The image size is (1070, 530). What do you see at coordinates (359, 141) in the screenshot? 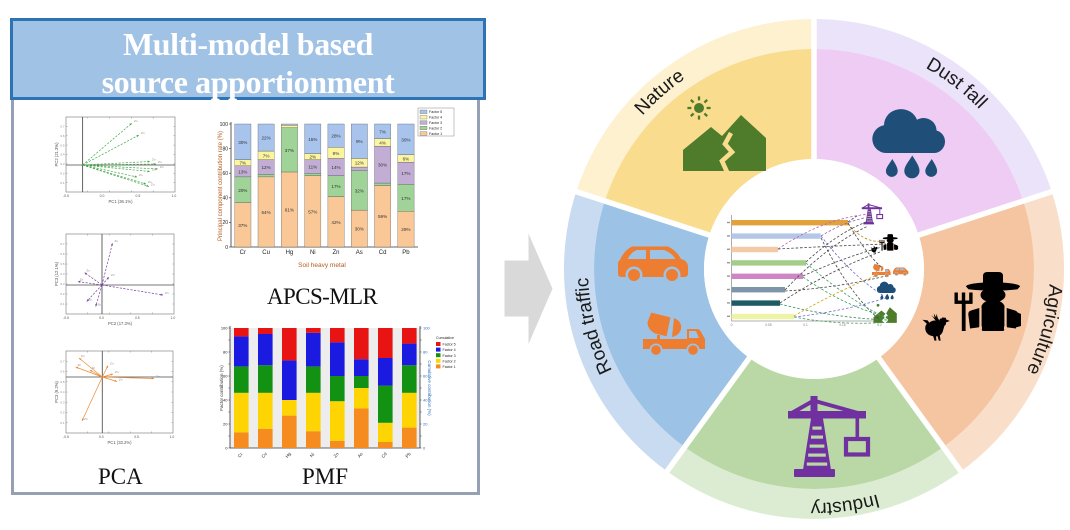
I see `svg-text: 9%` at bounding box center [359, 141].